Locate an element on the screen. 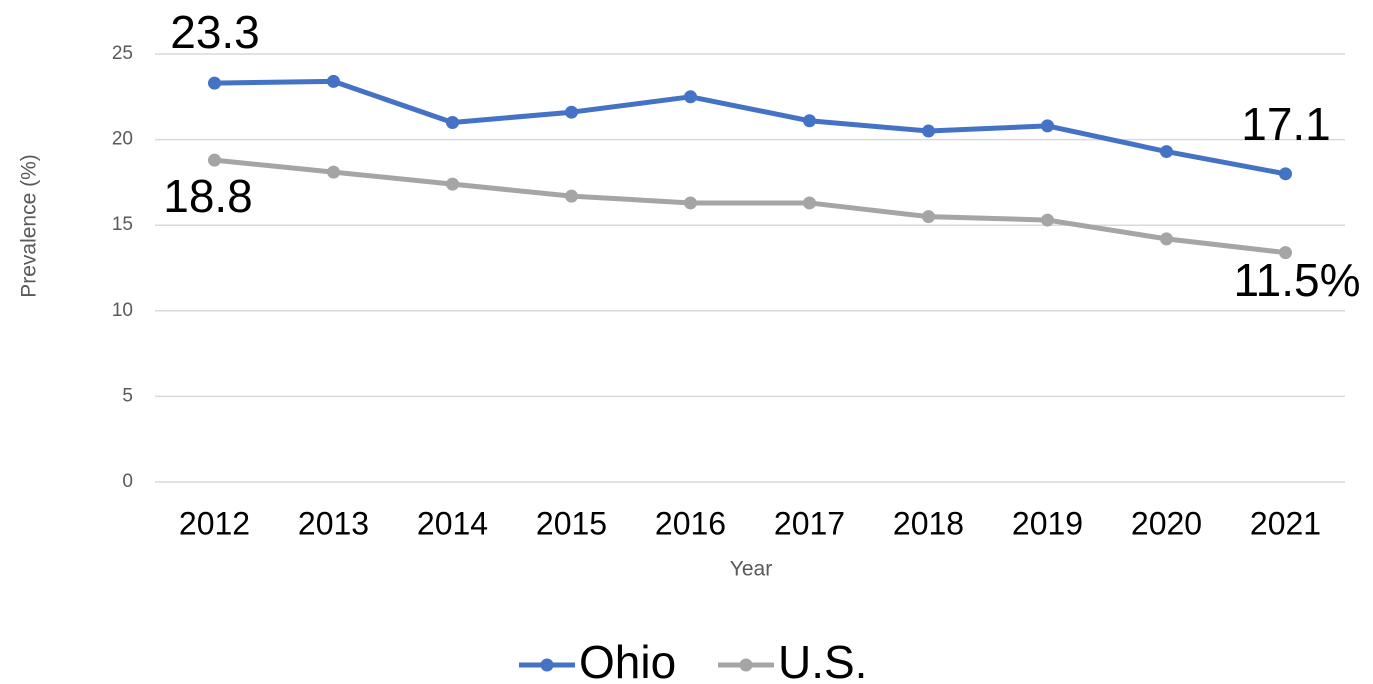 The height and width of the screenshot is (684, 1373). y-tick-label: 25 is located at coordinates (122, 53).